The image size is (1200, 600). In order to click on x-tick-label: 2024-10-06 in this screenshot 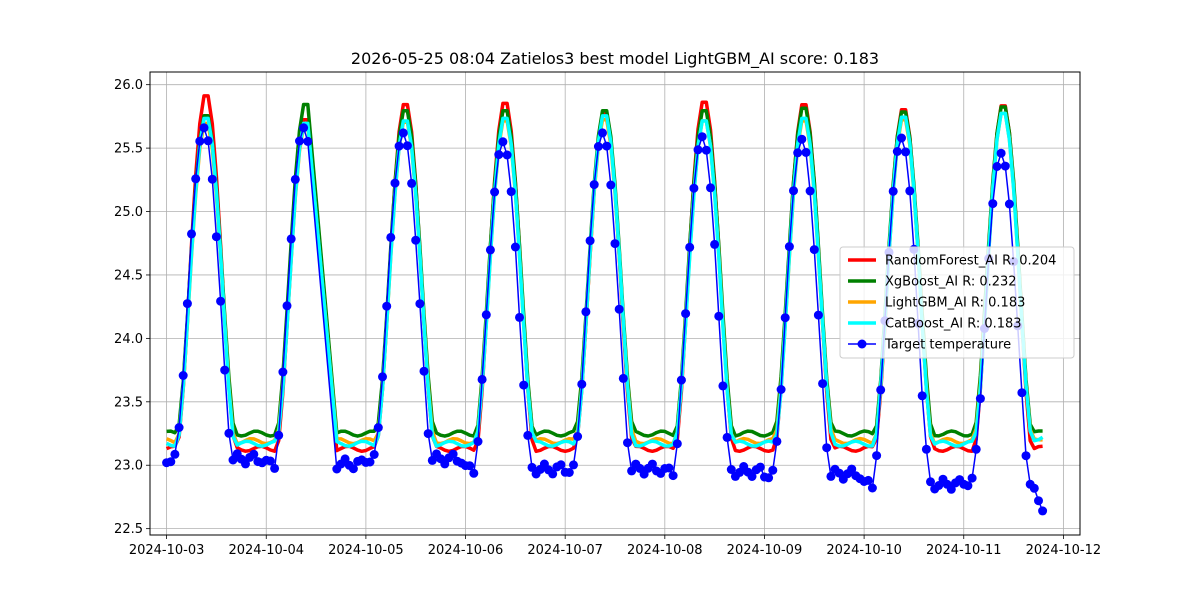, I will do `click(466, 550)`.